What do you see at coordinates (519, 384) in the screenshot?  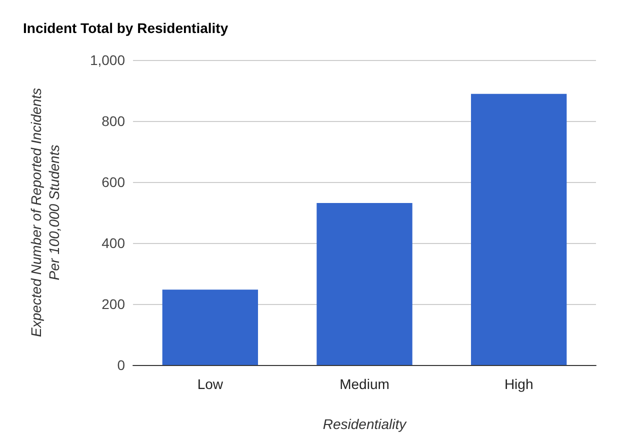 I see `x-tick-label: High` at bounding box center [519, 384].